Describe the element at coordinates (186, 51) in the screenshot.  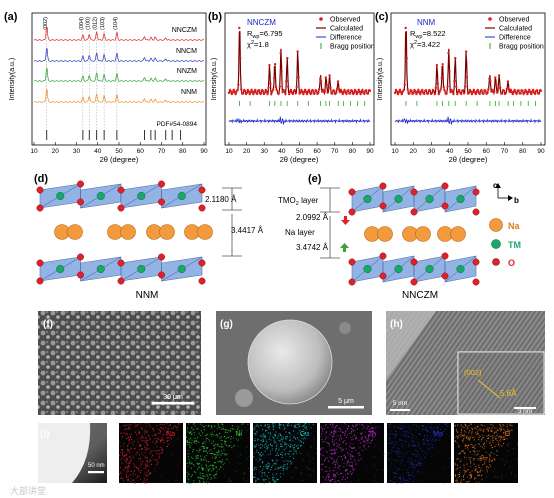
I see `panel-a-series-label: NNCM` at that location.